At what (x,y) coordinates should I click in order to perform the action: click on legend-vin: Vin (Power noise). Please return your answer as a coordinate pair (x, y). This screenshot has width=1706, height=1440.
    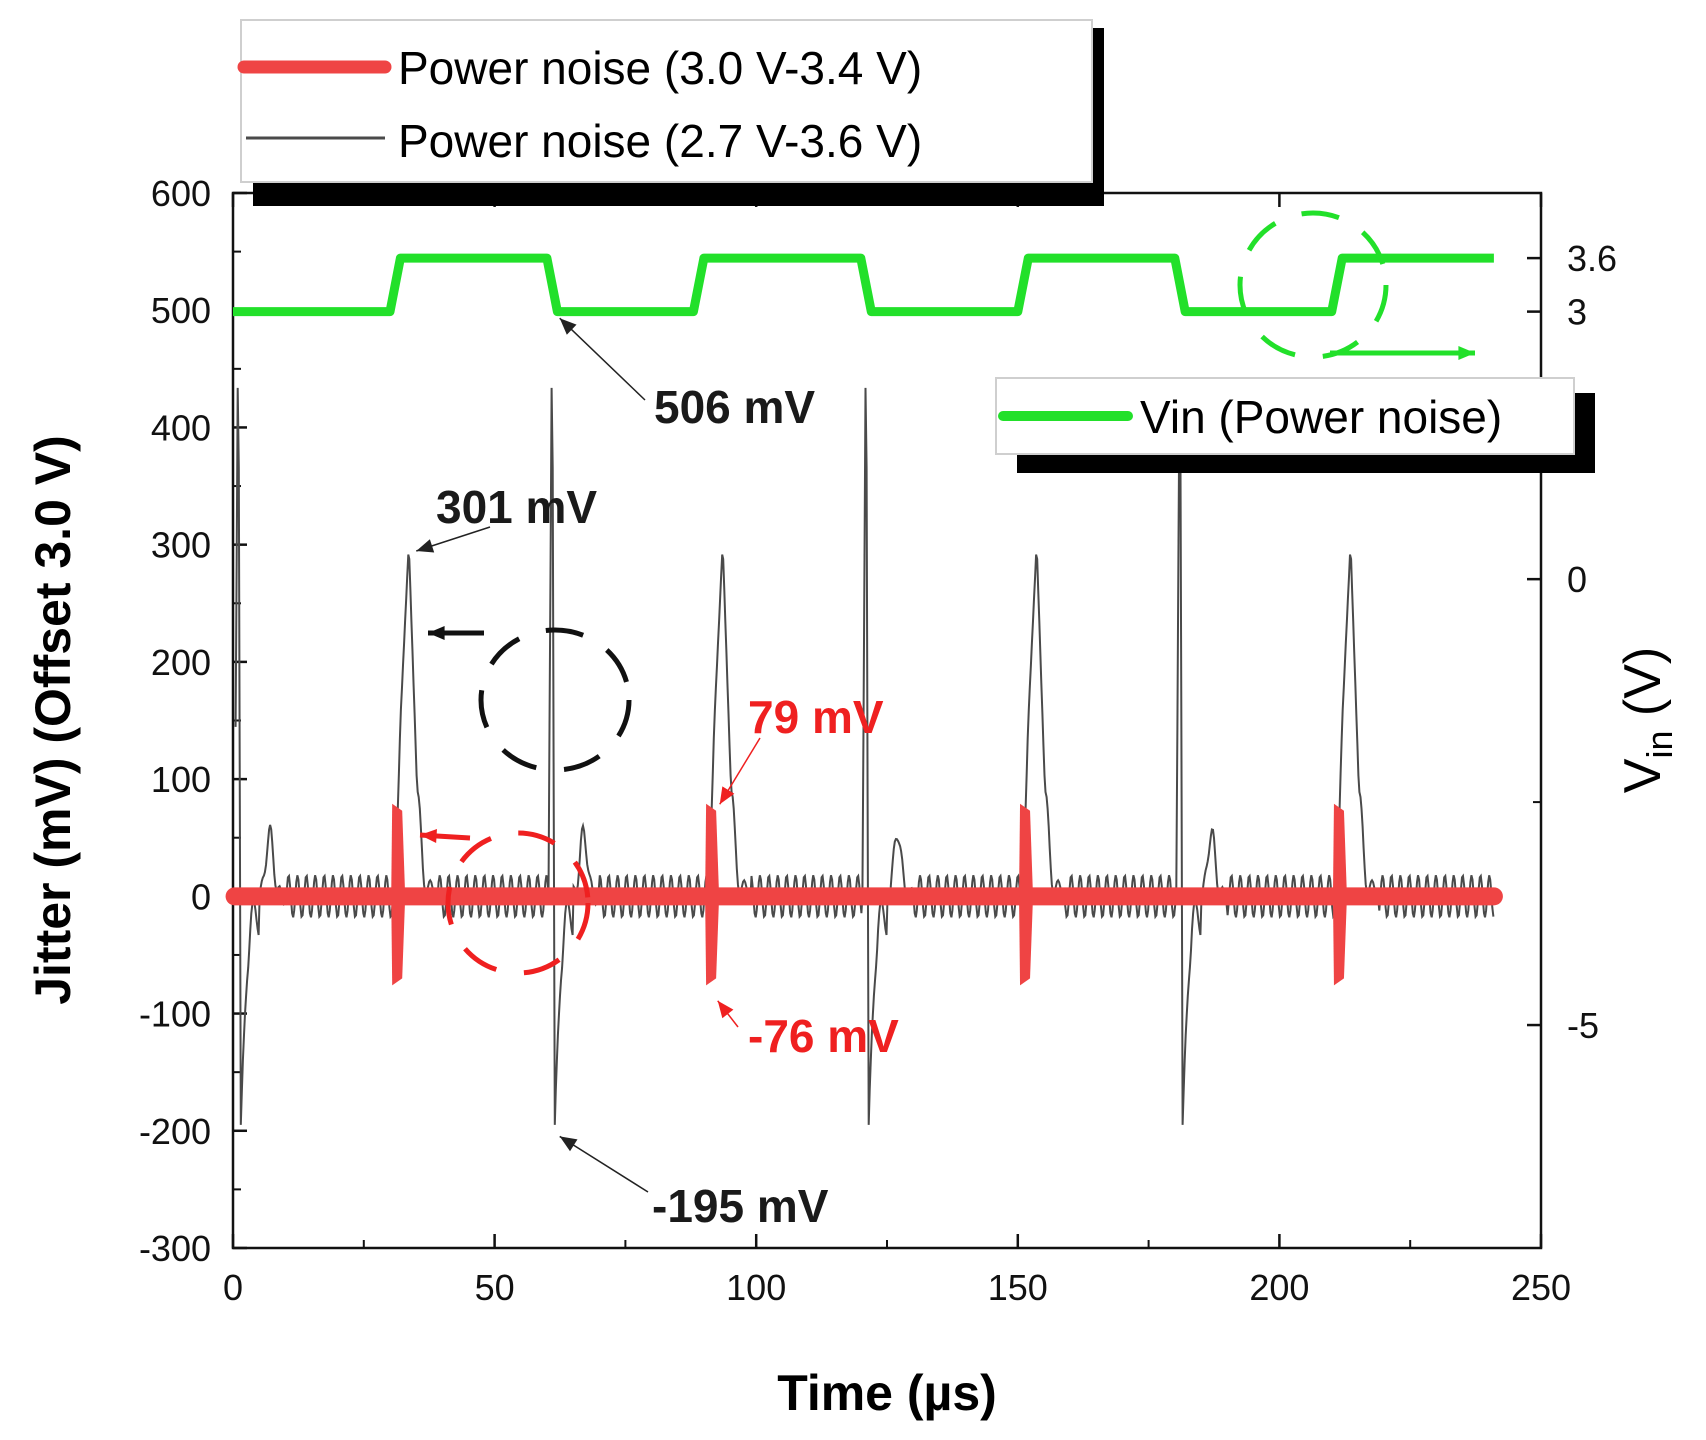
    Looking at the image, I should click on (1295, 425).